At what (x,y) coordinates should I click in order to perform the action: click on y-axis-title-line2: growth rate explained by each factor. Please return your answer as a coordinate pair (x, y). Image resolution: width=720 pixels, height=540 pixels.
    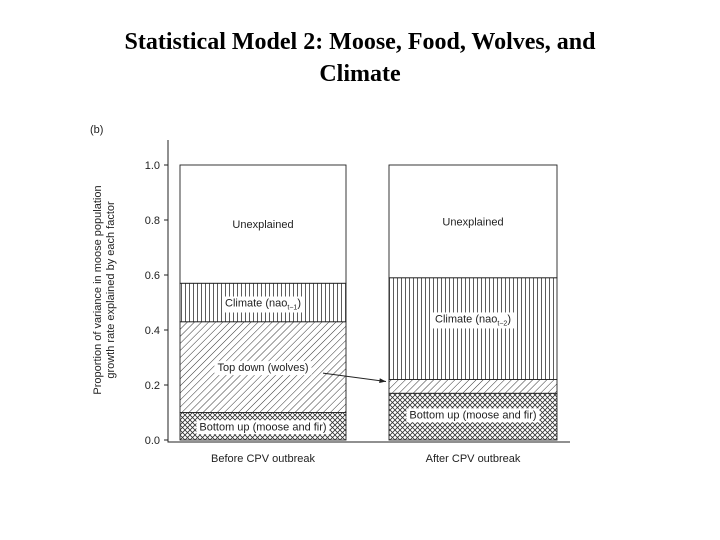
    Looking at the image, I should click on (111, 290).